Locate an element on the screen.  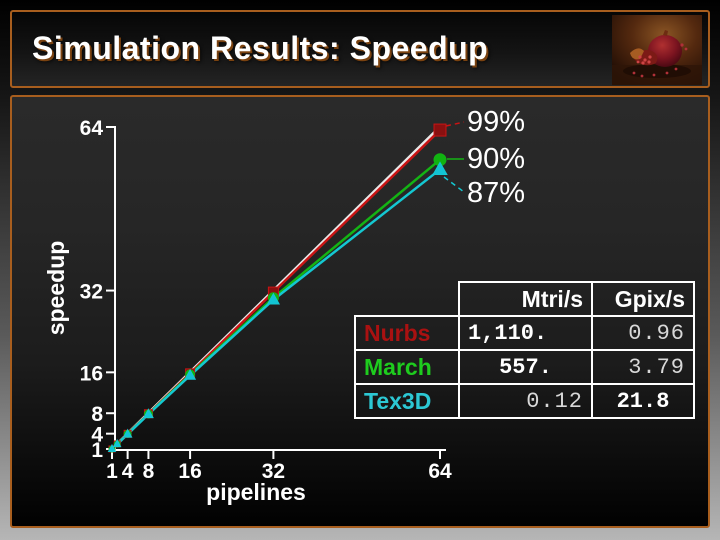
slide-title: Simulation Results: Speedup is located at coordinates (260, 48).